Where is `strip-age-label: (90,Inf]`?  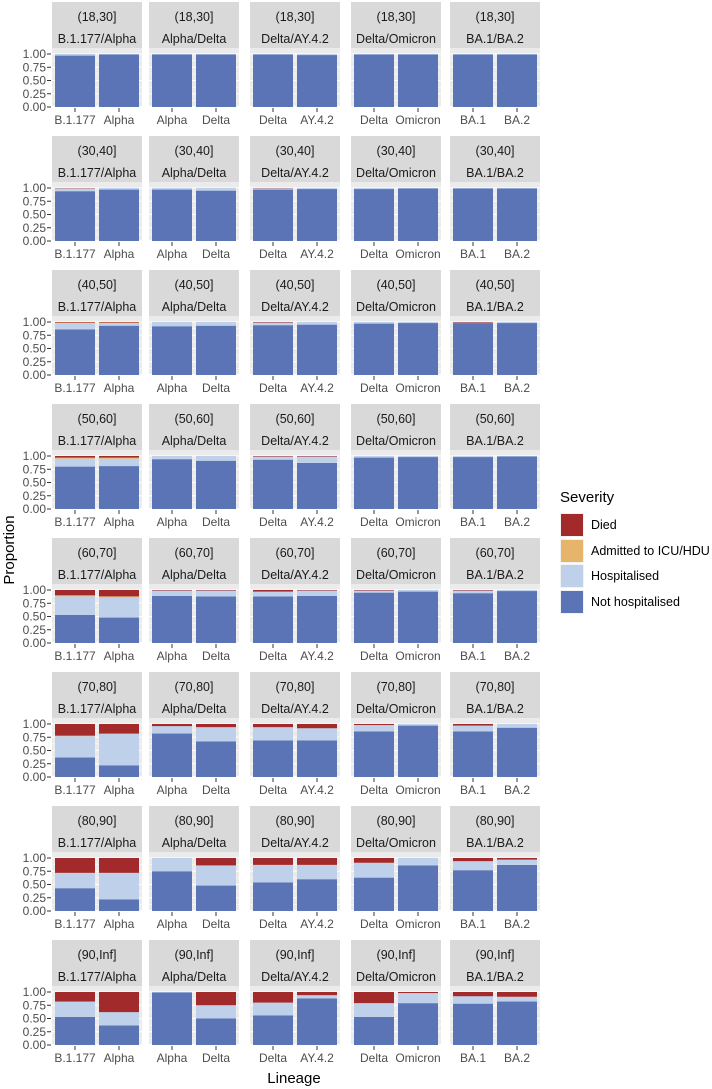 strip-age-label: (90,Inf] is located at coordinates (97, 955).